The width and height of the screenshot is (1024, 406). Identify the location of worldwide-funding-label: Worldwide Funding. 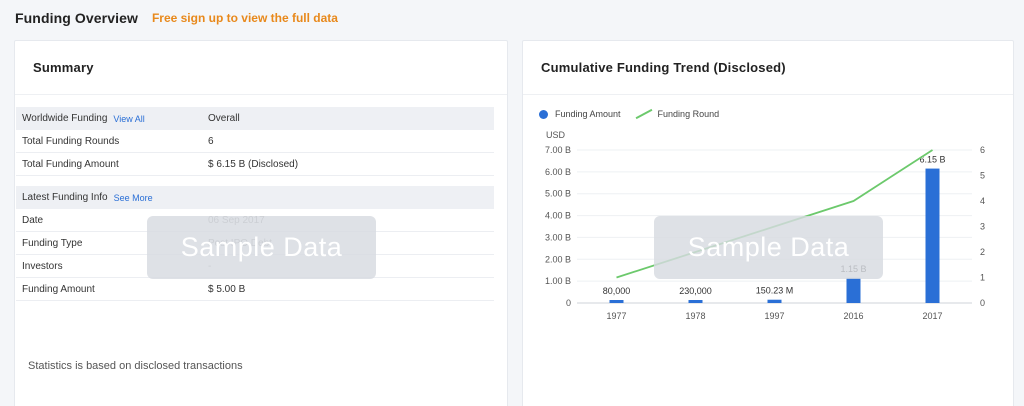
(65, 118).